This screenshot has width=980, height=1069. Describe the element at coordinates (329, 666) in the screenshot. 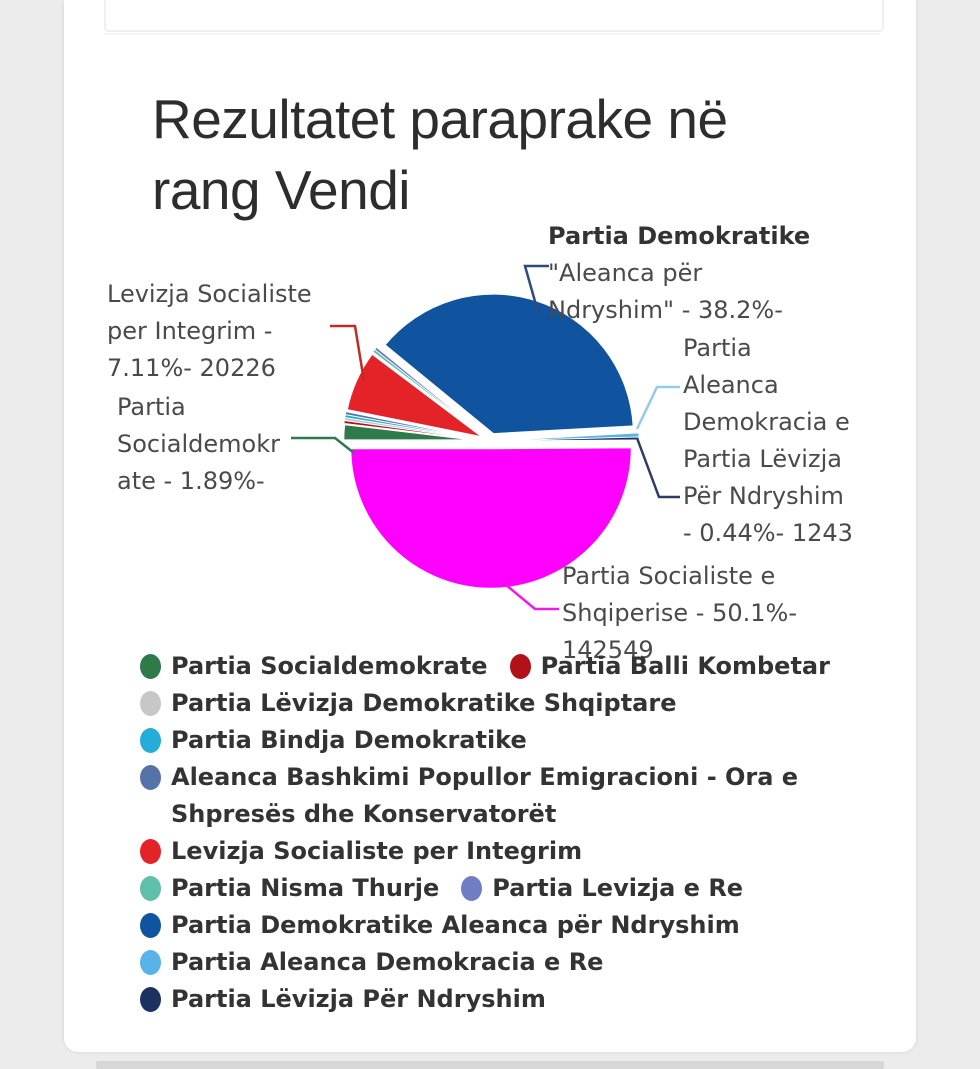

I see `legend-item-label: Partia Socialdemokrate` at that location.